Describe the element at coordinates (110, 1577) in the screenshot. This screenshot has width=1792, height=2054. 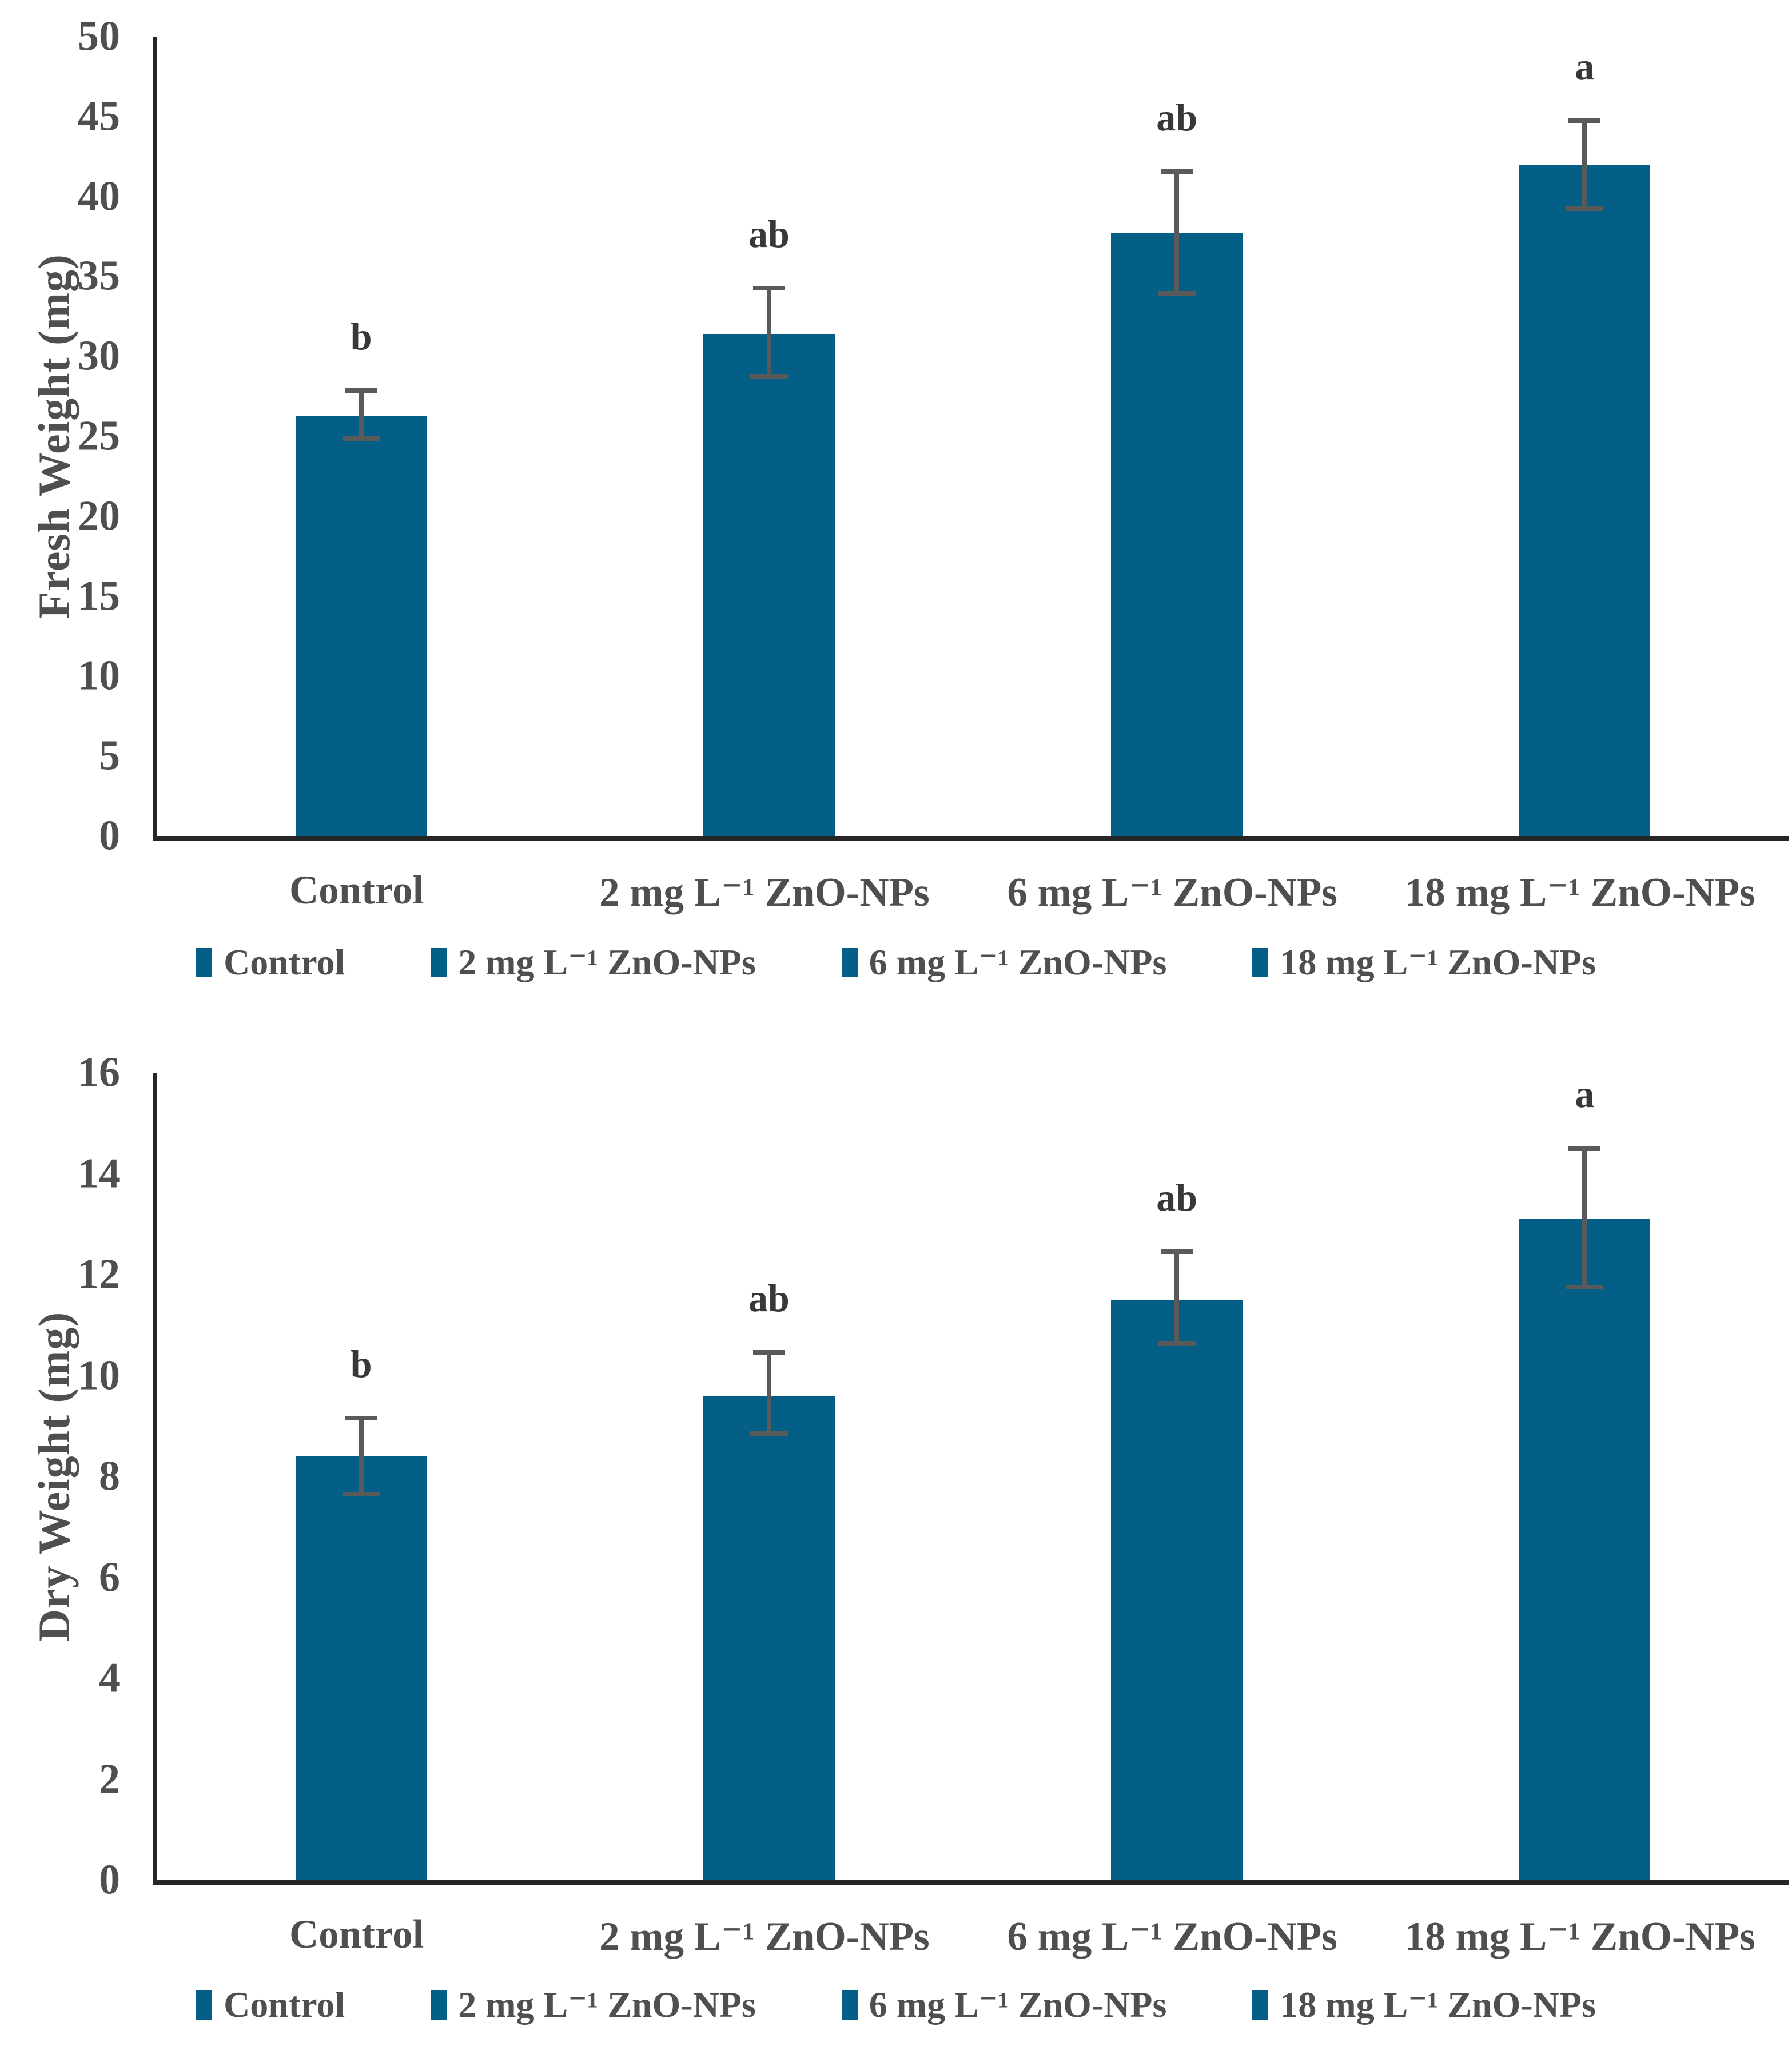
I see `y-tick-label: 6` at that location.